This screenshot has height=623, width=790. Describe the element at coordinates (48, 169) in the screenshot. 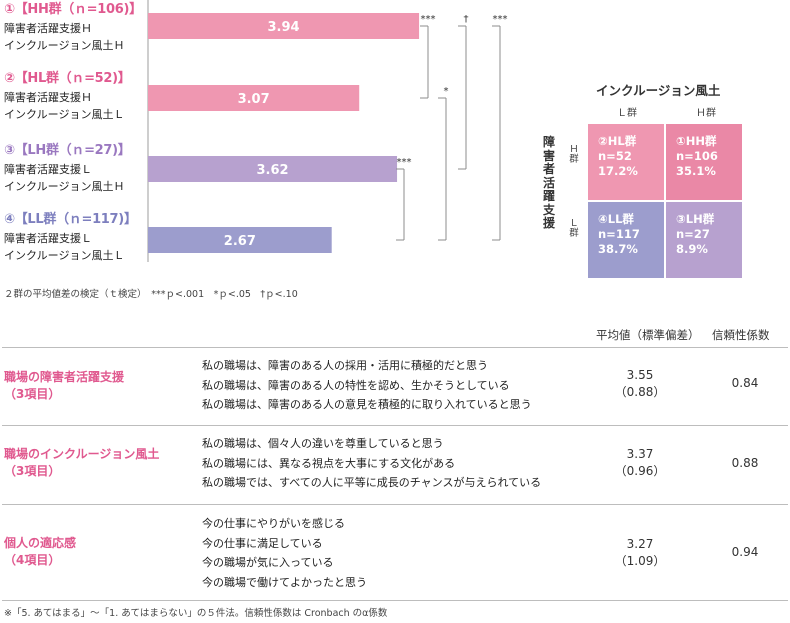

I see `group-lh-line1: 障害者活躍支援Ｌ` at that location.